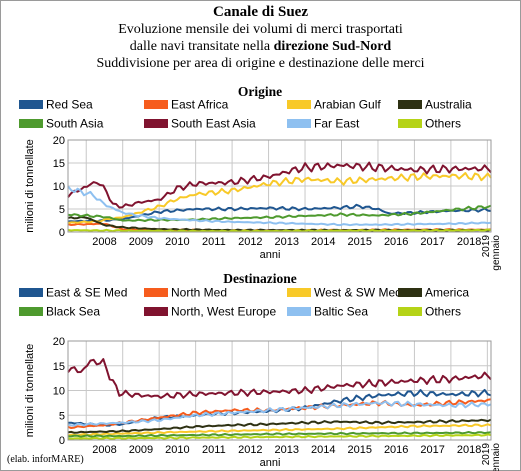 The image size is (521, 471). Describe the element at coordinates (447, 293) in the screenshot. I see `legend-label: America` at that location.